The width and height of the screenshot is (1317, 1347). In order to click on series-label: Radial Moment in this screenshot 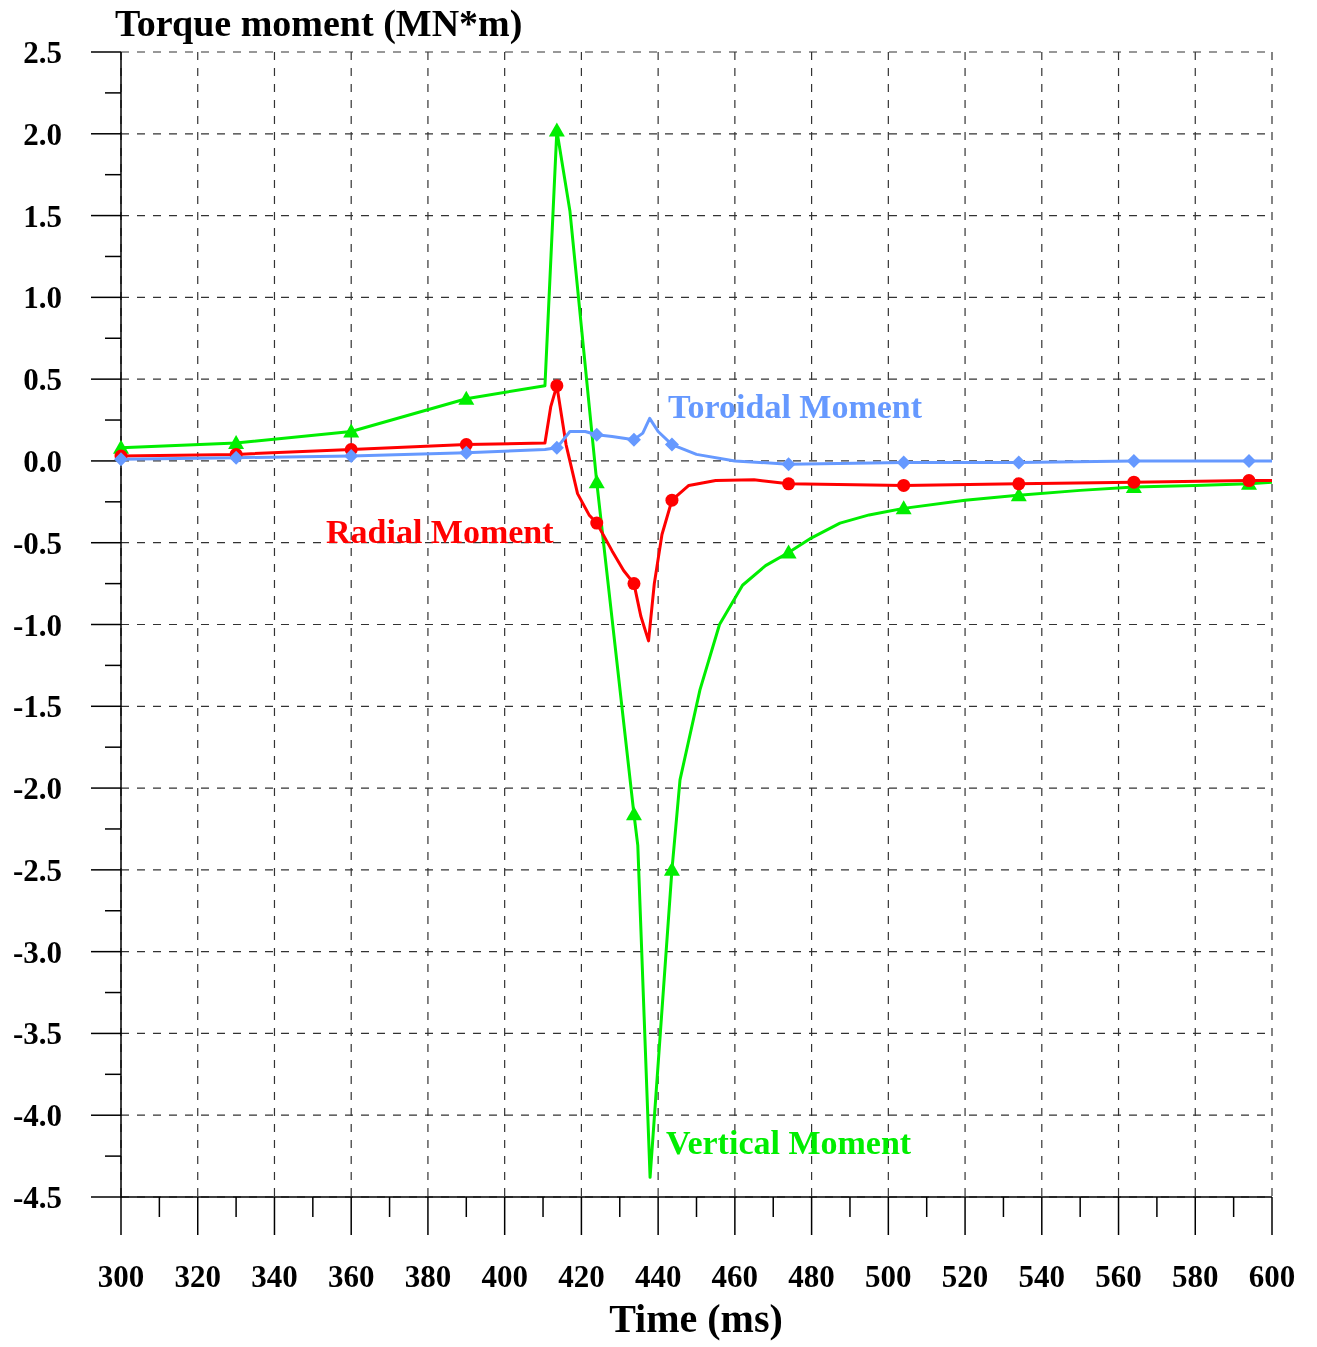, I will do `click(440, 531)`.